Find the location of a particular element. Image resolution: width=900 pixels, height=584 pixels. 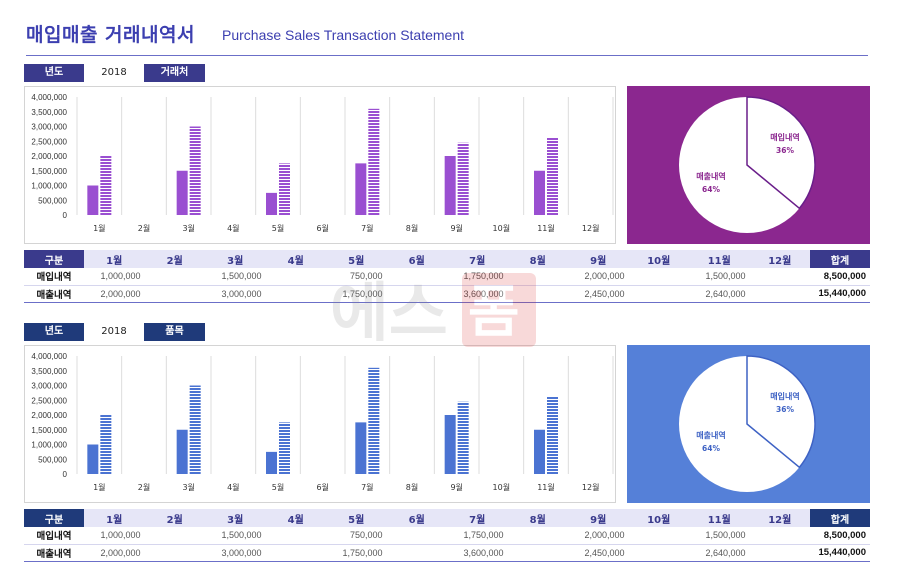

table-cell: 2,640,000 is located at coordinates (719, 553).